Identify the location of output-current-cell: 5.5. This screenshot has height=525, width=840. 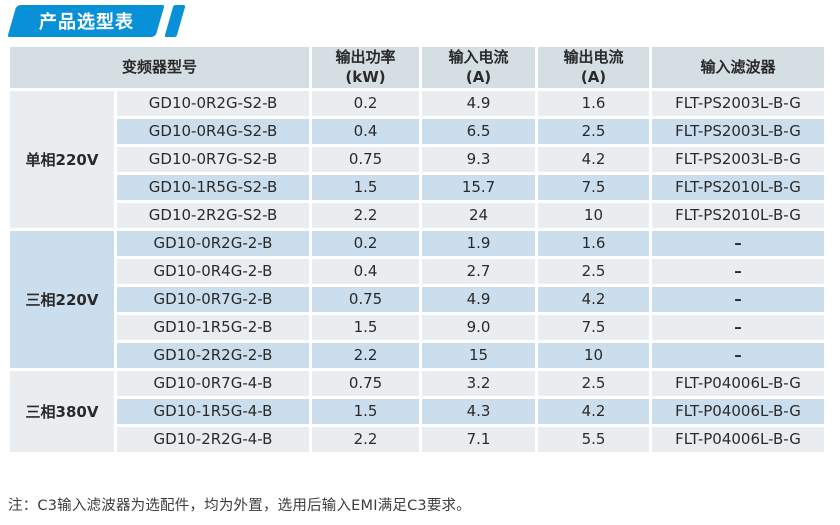
(594, 439).